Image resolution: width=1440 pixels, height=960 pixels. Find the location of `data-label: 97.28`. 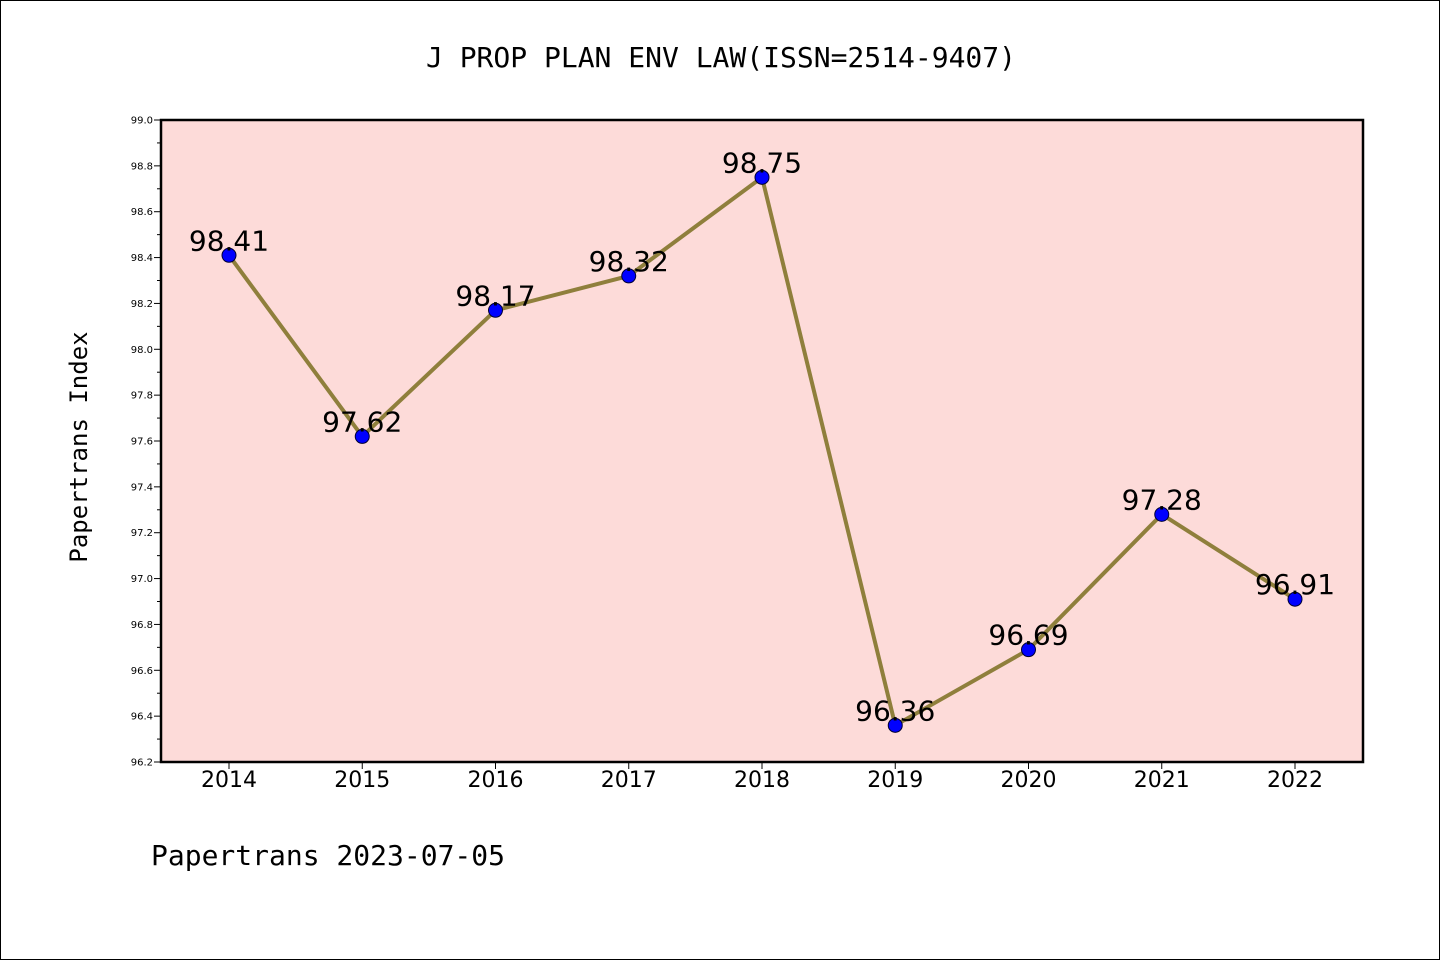

data-label: 97.28 is located at coordinates (1162, 499).